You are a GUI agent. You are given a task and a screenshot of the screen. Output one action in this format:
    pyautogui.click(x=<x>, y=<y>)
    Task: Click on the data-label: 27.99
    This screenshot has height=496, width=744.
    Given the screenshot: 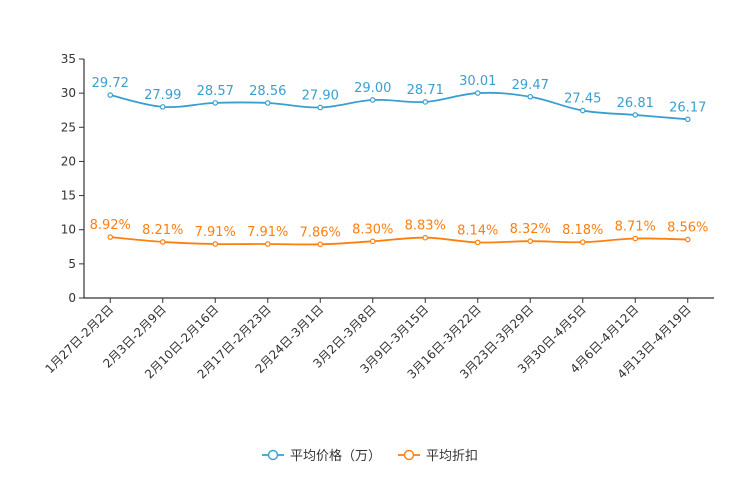 What is the action you would take?
    pyautogui.click(x=162, y=95)
    